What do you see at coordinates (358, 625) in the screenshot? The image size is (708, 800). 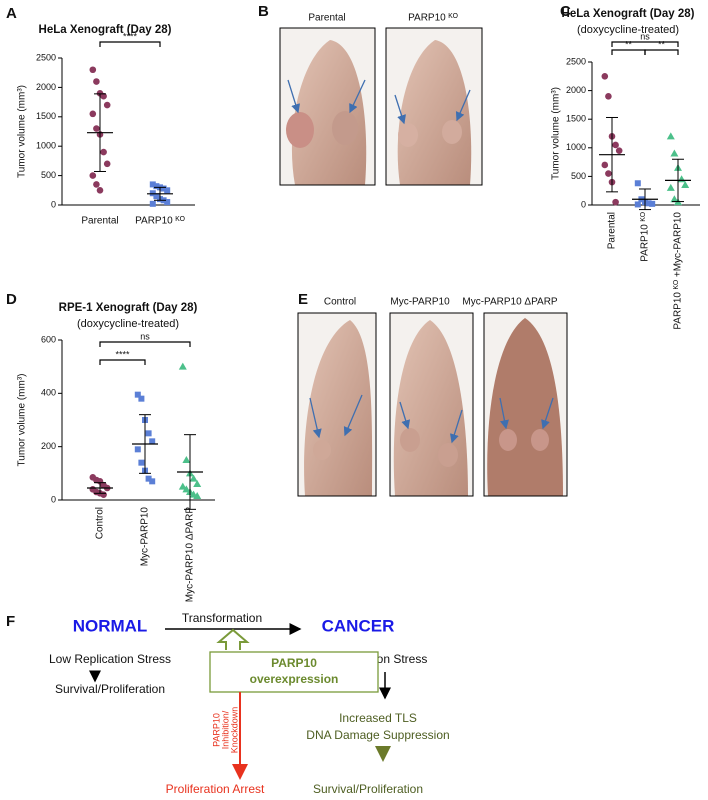 I see `cancer-label: CANCER` at bounding box center [358, 625].